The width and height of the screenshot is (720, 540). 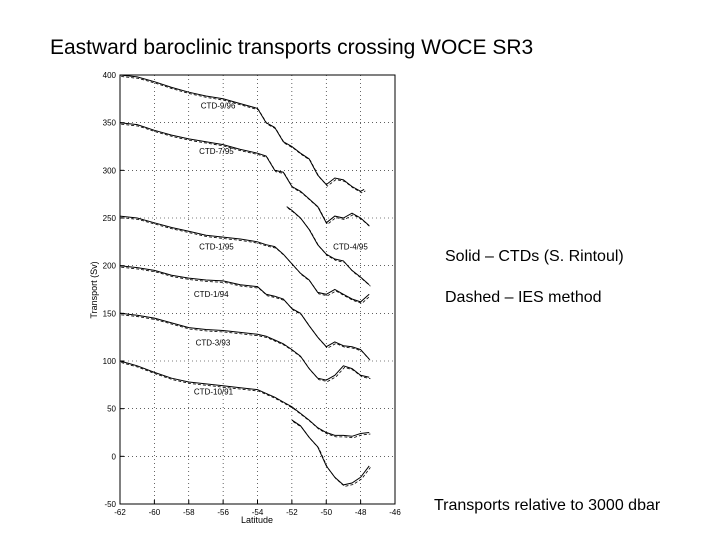 What do you see at coordinates (258, 512) in the screenshot?
I see `x-tick-label: -54` at bounding box center [258, 512].